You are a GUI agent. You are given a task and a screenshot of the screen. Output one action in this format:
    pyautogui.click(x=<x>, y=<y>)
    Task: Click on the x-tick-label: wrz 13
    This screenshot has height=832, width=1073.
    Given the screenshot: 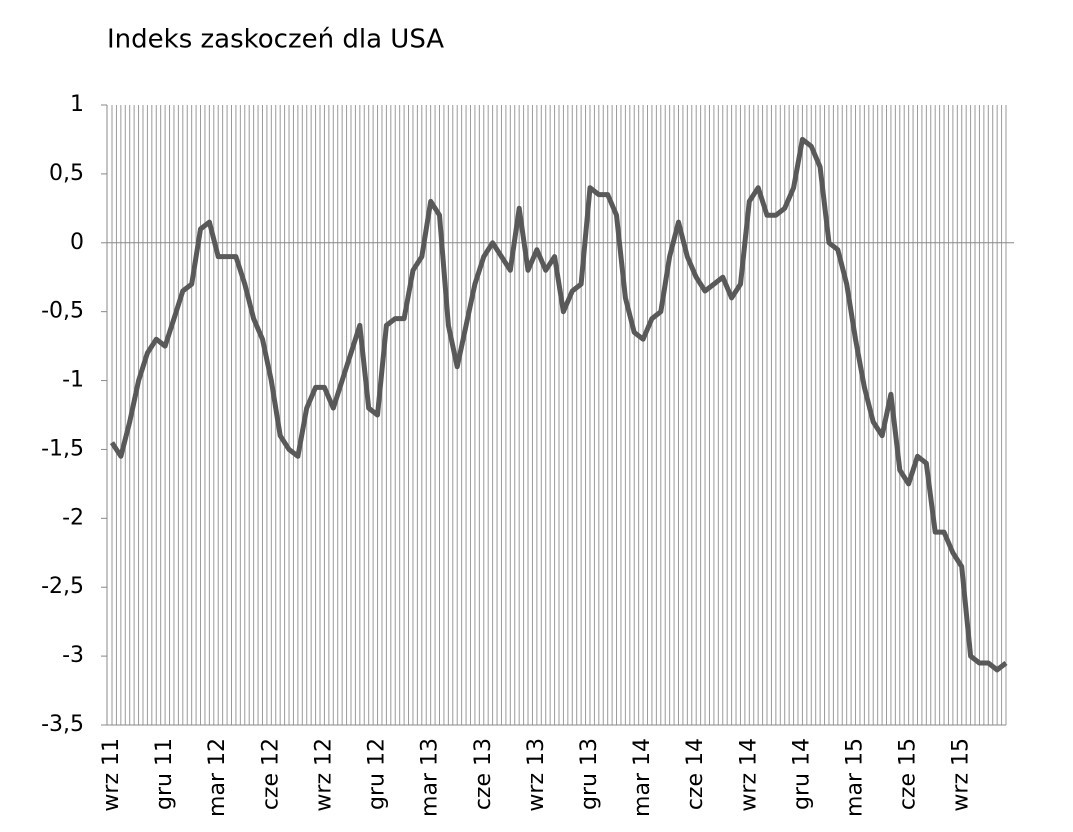 What is the action you would take?
    pyautogui.click(x=536, y=775)
    